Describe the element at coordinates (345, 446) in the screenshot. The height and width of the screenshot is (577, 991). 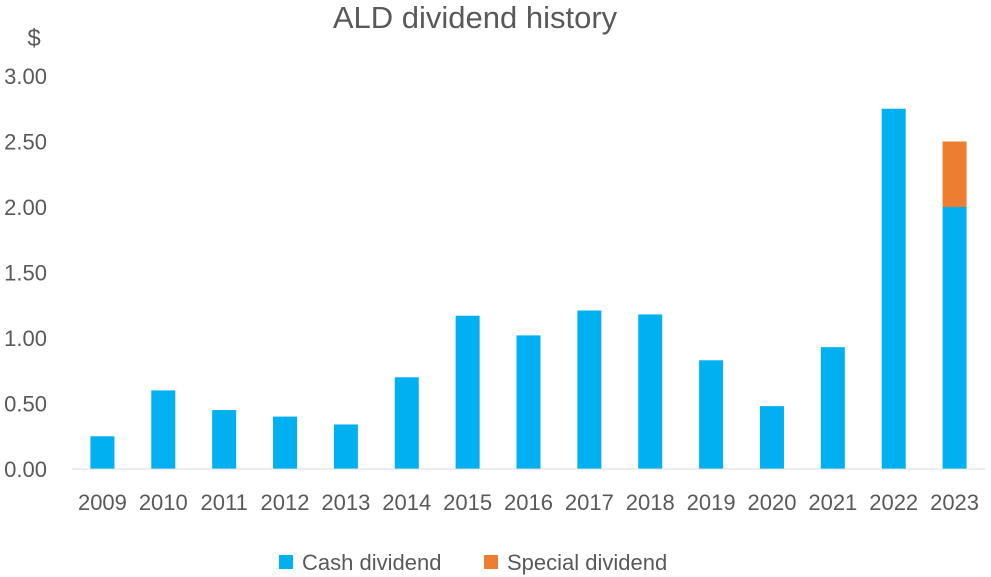
I see `cash-dividend-bar-2013` at that location.